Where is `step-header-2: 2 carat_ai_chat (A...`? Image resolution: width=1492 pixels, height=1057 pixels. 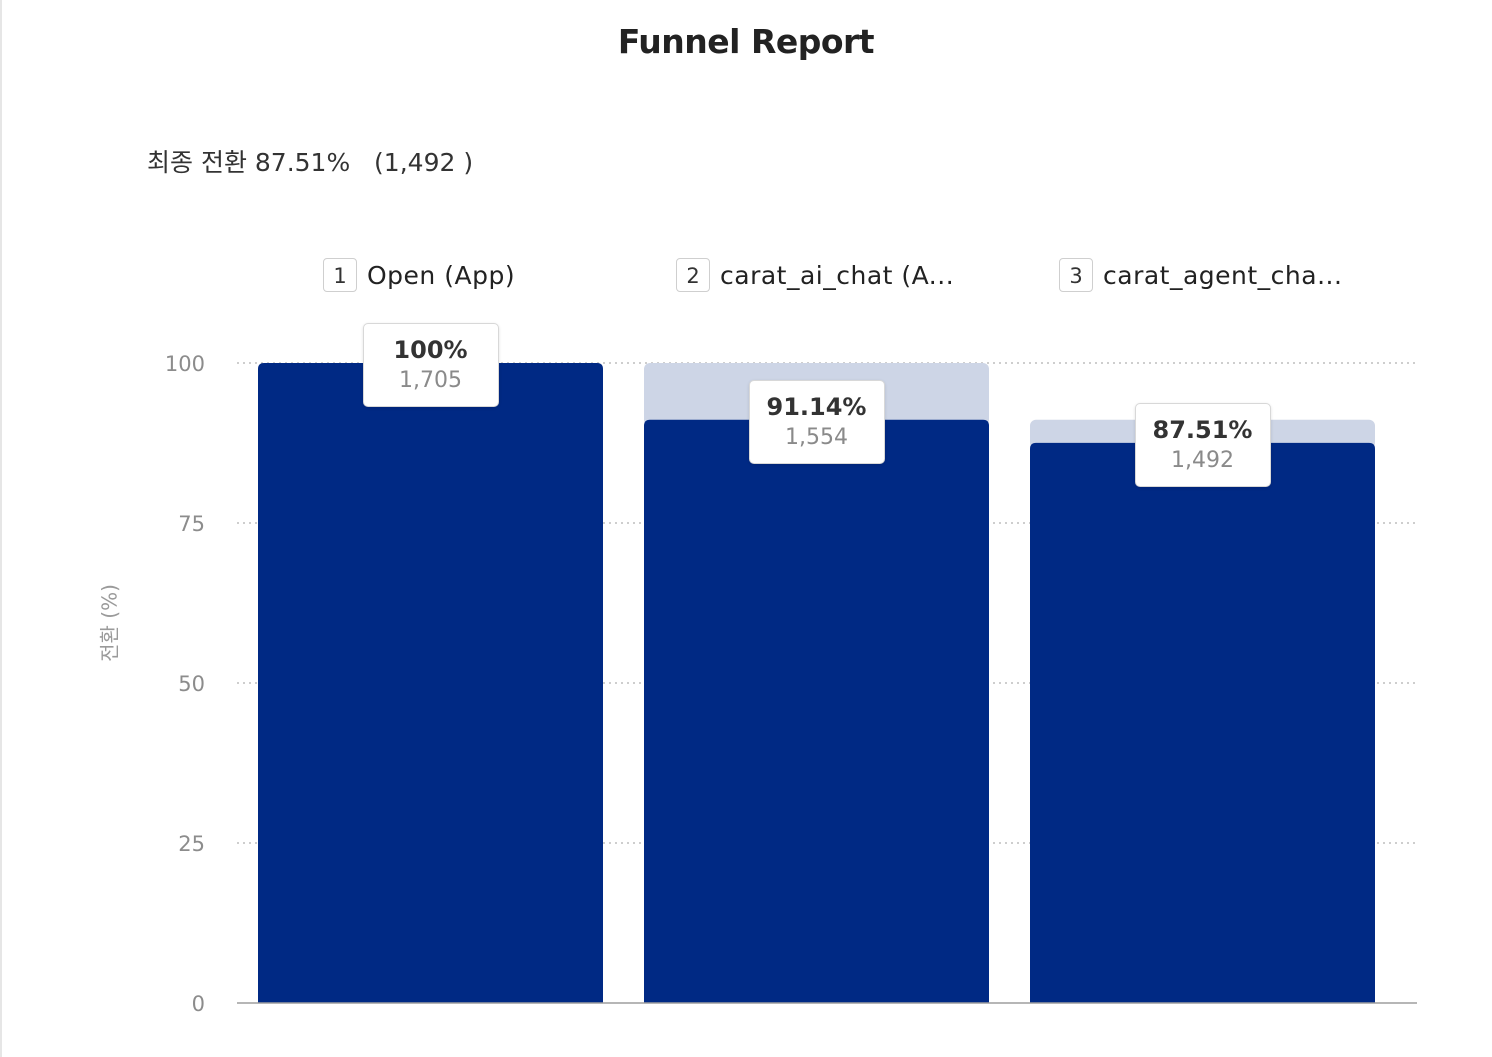 step-header-2: 2 carat_ai_chat (A... is located at coordinates (815, 275).